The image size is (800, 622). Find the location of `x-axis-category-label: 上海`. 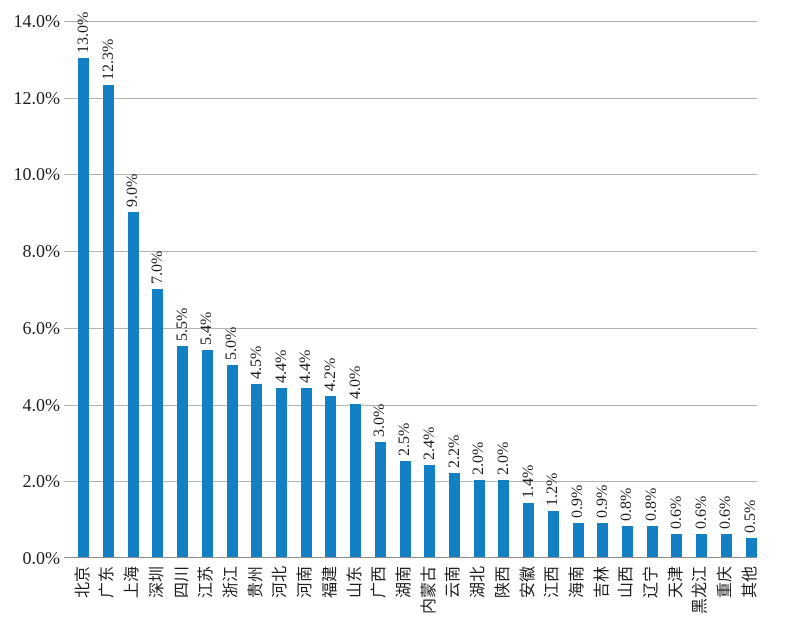

x-axis-category-label: 上海 is located at coordinates (133, 582).